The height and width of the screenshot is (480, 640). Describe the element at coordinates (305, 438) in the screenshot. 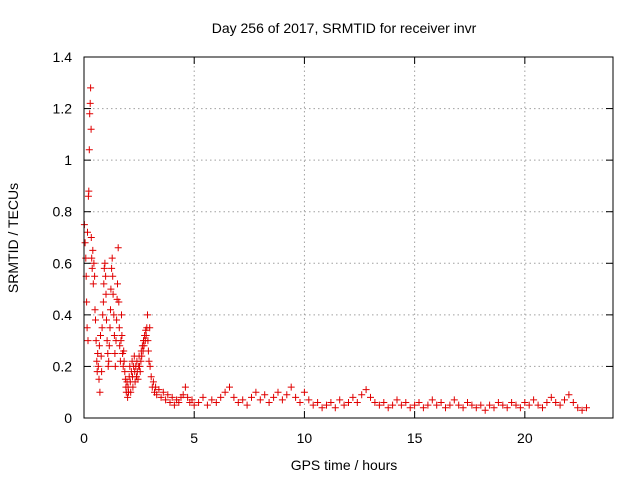

I see `x-tick-label: 10` at that location.